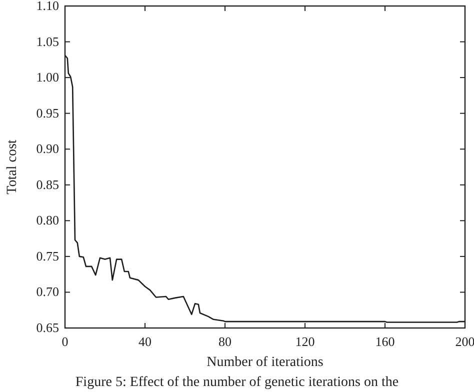 The image size is (474, 392). What do you see at coordinates (47, 41) in the screenshot?
I see `y-tick-label: 1.05` at bounding box center [47, 41].